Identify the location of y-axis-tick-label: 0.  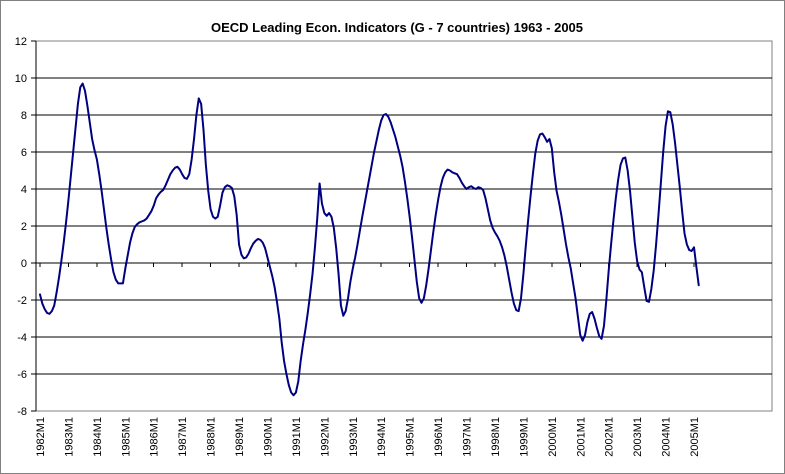
(24, 264).